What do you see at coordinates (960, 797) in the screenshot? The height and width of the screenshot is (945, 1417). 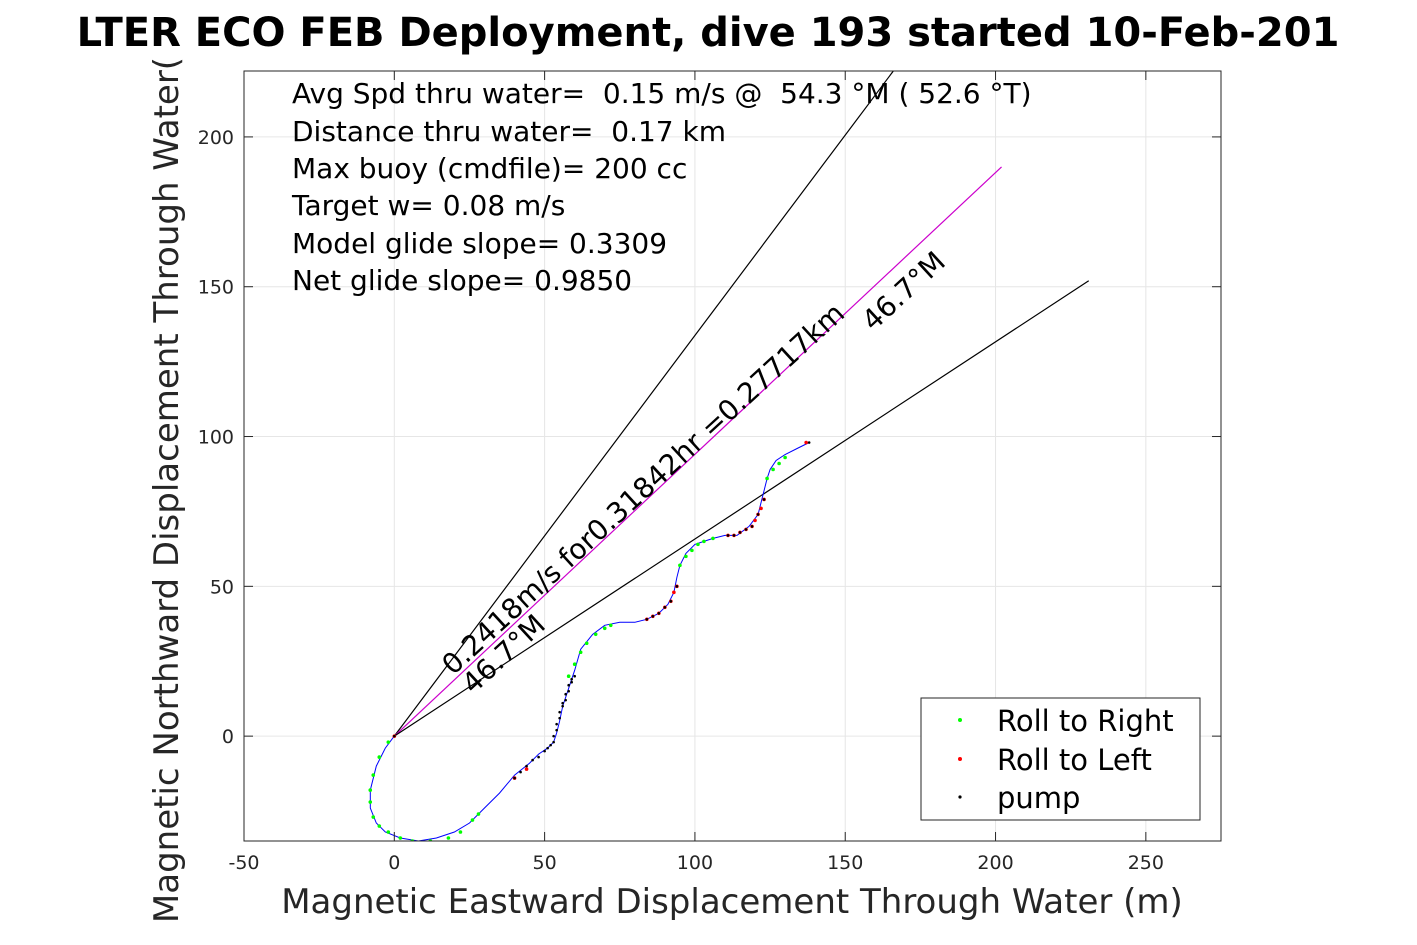 I see `legend-marker-pump` at bounding box center [960, 797].